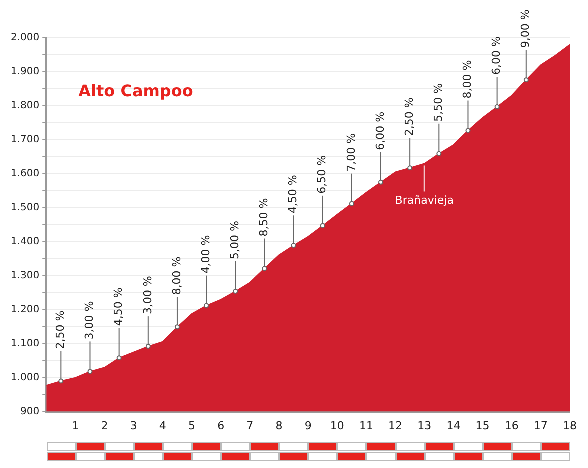  What do you see at coordinates (395, 425) in the screenshot?
I see `x-tick-label: 12` at bounding box center [395, 425].